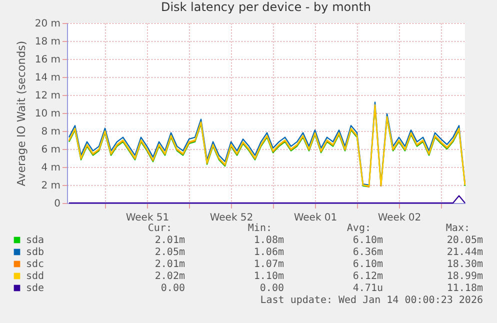 Image resolution: width=497 pixels, height=323 pixels. What do you see at coordinates (50, 132) in the screenshot?
I see `y-tick-label: 8 m` at bounding box center [50, 132].